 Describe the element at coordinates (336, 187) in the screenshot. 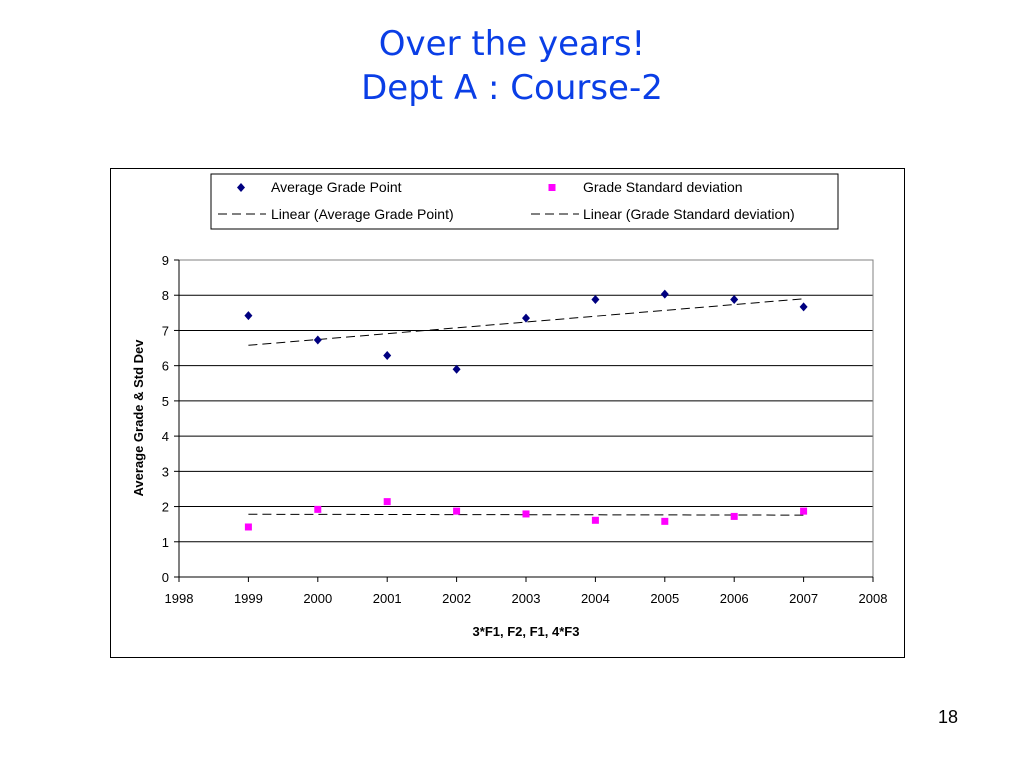

I see `legend-label-average-grade: Average Grade Point` at that location.